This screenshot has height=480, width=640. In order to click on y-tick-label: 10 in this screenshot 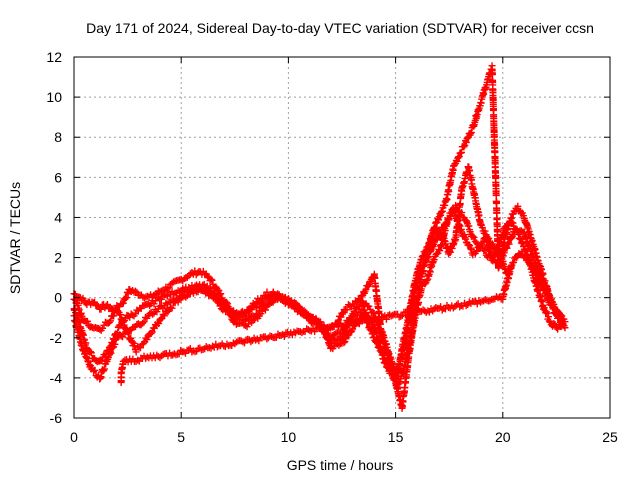, I will do `click(54, 97)`.